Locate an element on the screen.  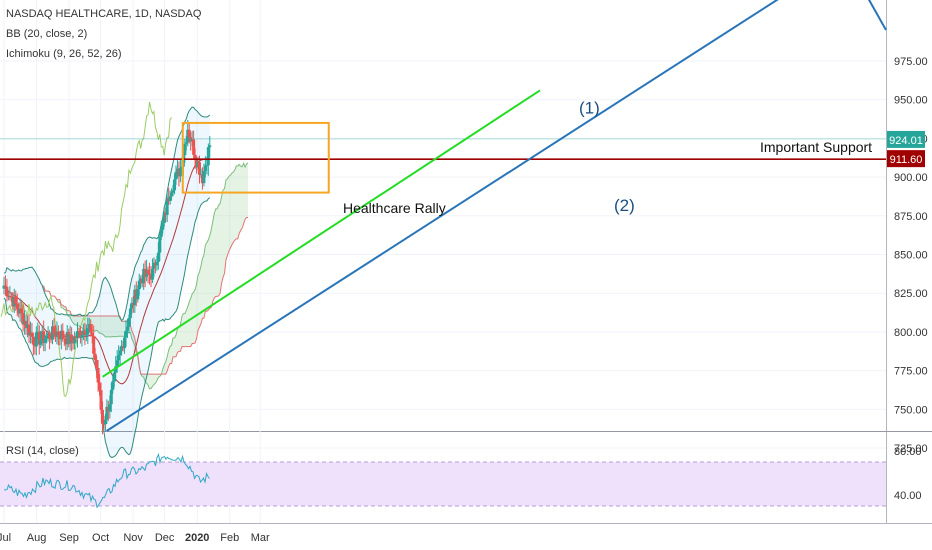
time-axis-label: 2020 is located at coordinates (197, 538).